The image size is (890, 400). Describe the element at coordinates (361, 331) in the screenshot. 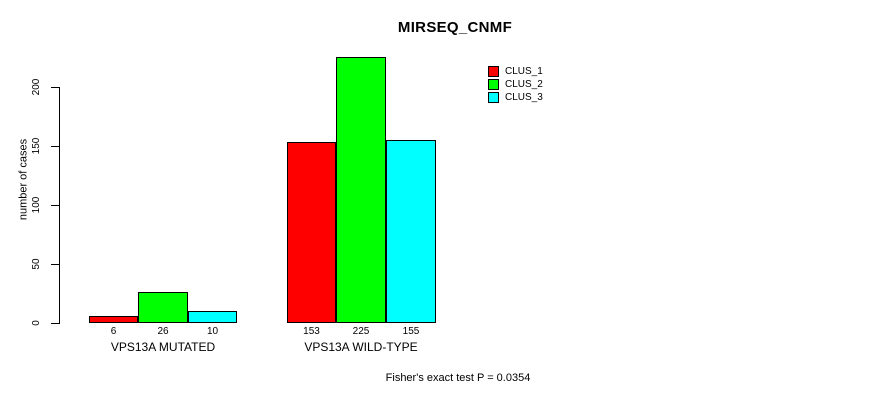

I see `bar-value-label: 225` at that location.